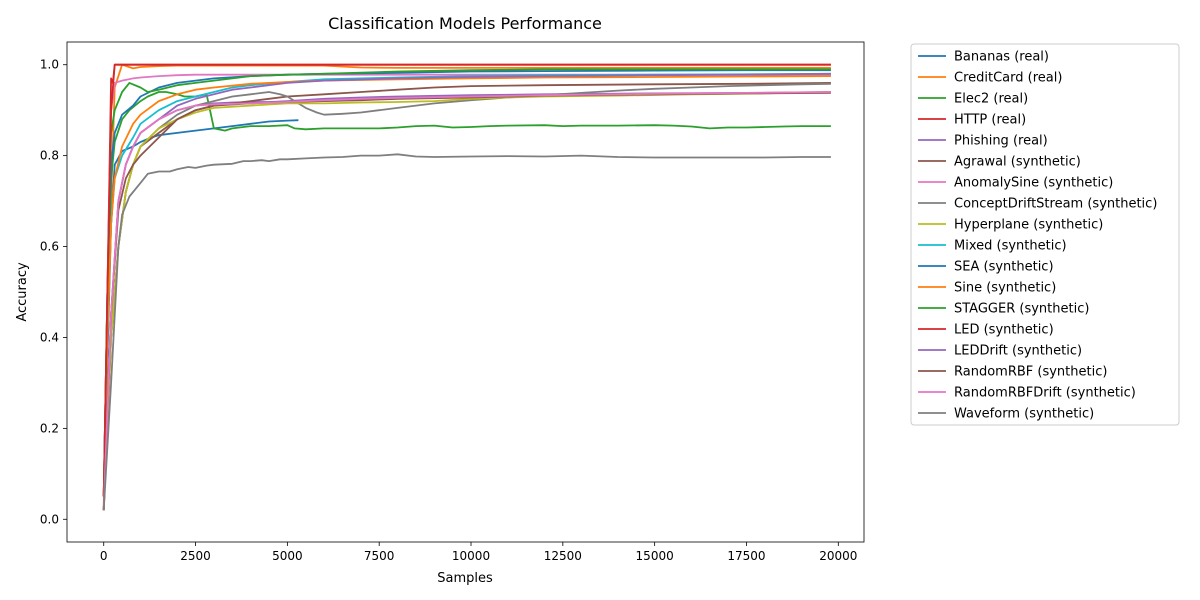  Describe the element at coordinates (990, 120) in the screenshot. I see `legend-label: HTTP (real)` at that location.